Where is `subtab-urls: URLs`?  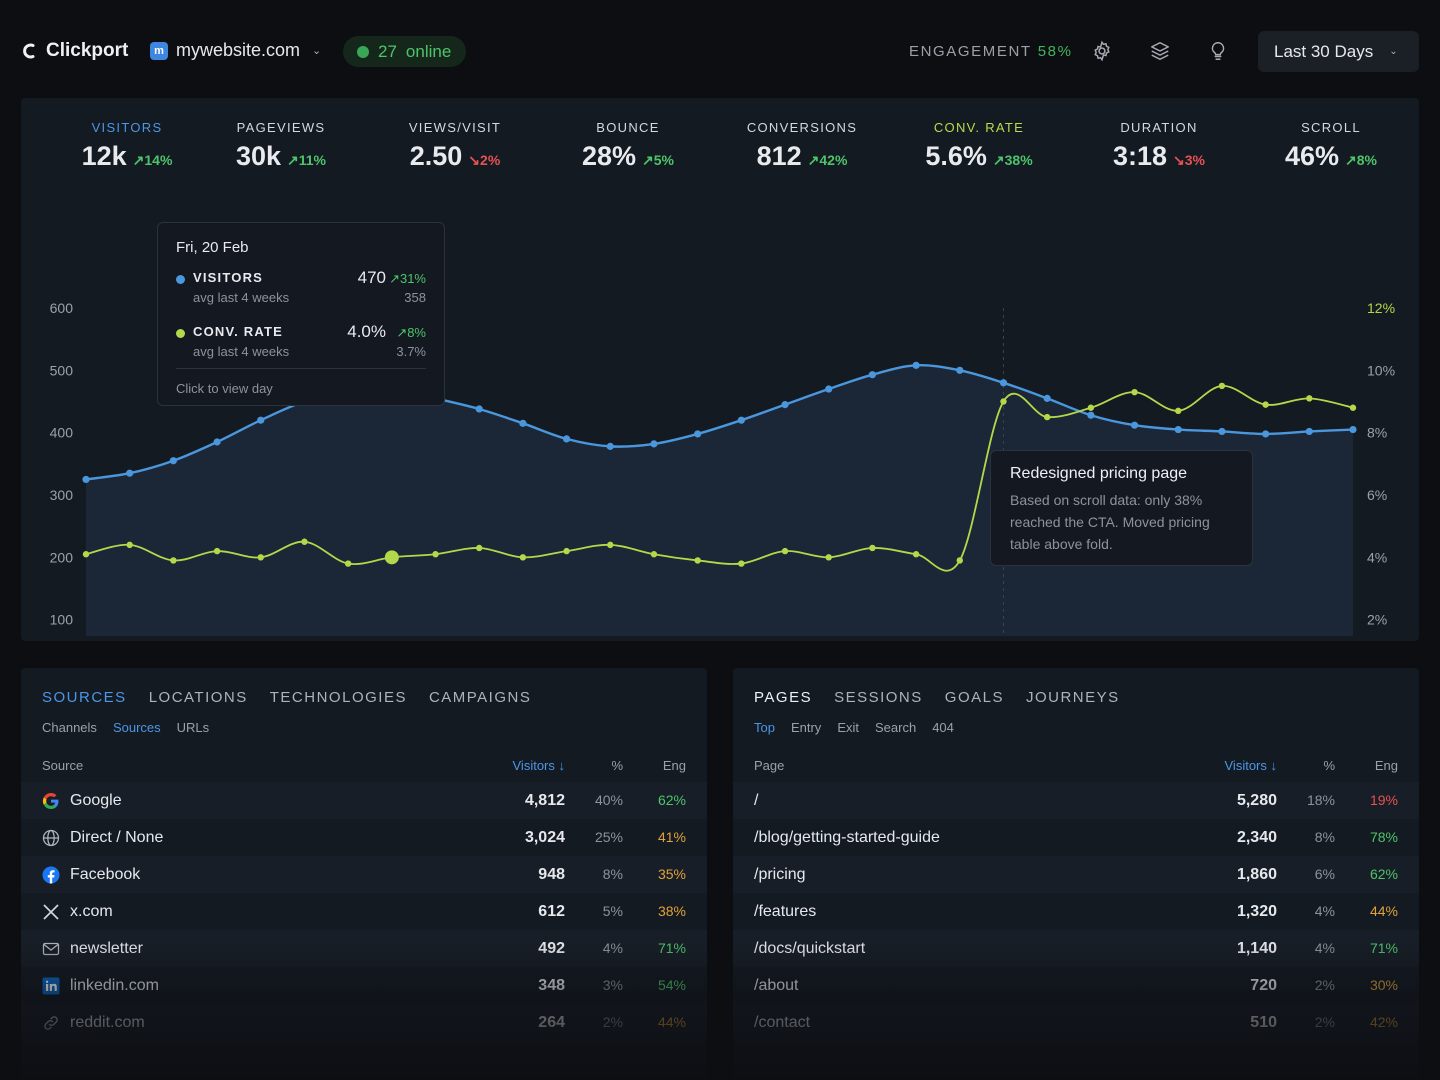 subtab-urls: URLs is located at coordinates (193, 727).